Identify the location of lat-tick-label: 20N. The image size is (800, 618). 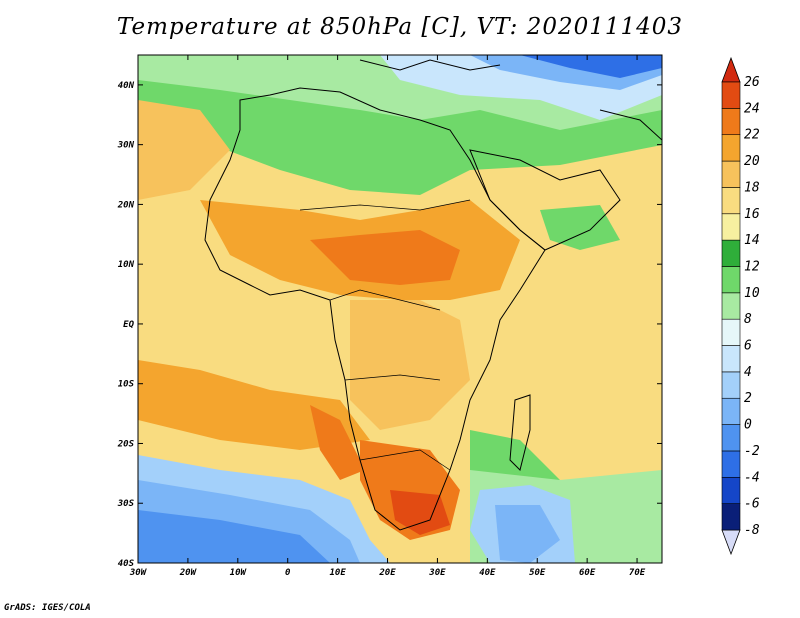
(126, 205).